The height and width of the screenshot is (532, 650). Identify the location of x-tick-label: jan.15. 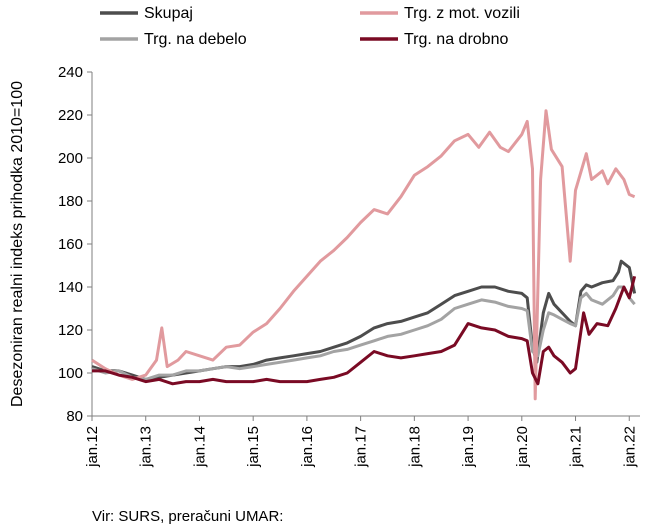
(253, 447).